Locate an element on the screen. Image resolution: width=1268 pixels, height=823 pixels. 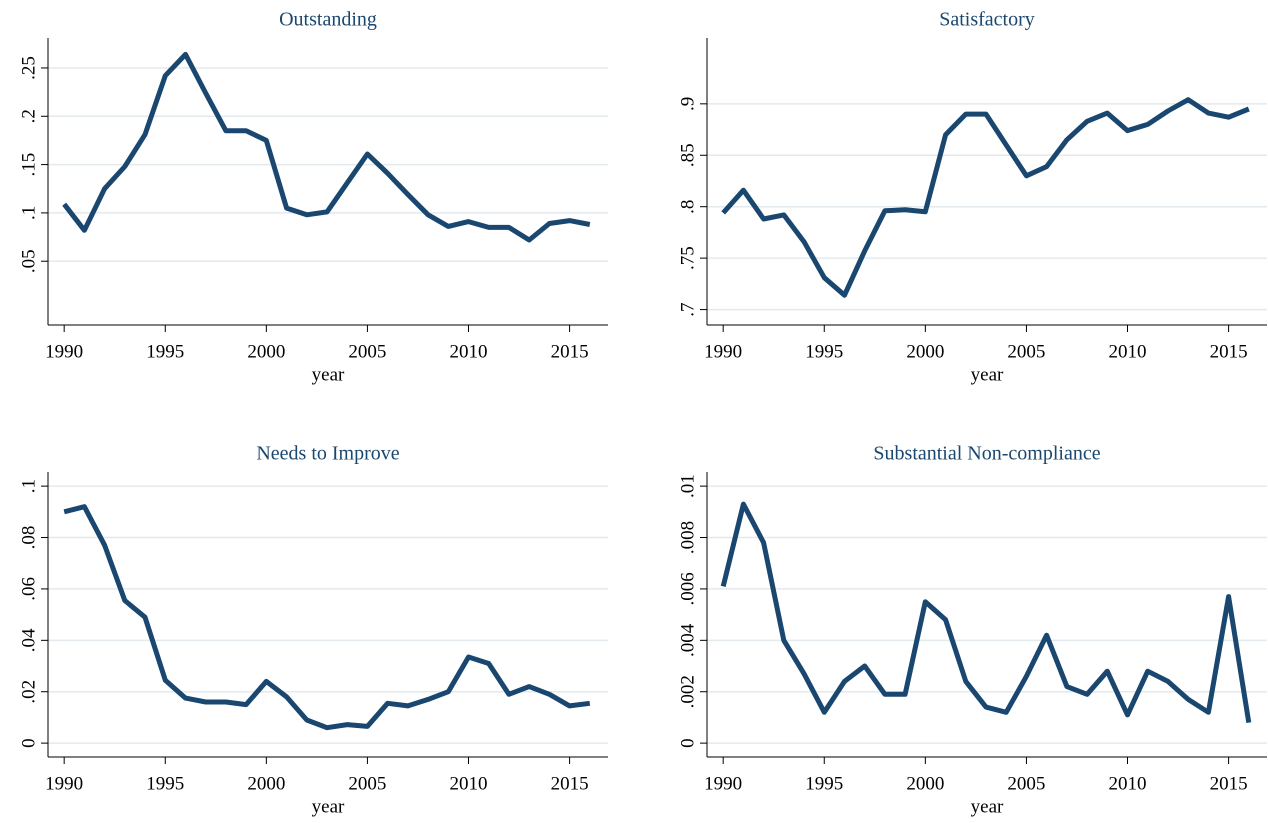
y-tick-label: .04 is located at coordinates (28, 640).